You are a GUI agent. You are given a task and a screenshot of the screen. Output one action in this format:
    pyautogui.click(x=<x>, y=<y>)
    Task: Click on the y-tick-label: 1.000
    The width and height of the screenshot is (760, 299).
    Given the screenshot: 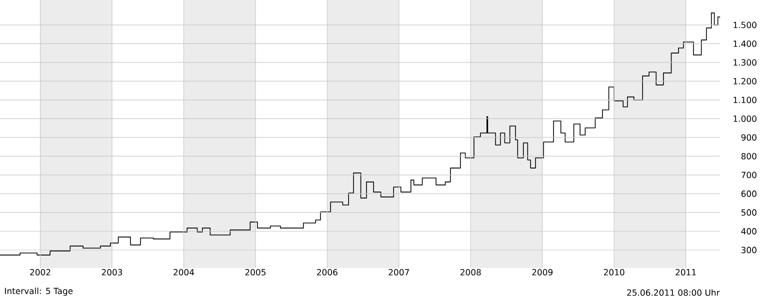 What is the action you would take?
    pyautogui.click(x=745, y=119)
    